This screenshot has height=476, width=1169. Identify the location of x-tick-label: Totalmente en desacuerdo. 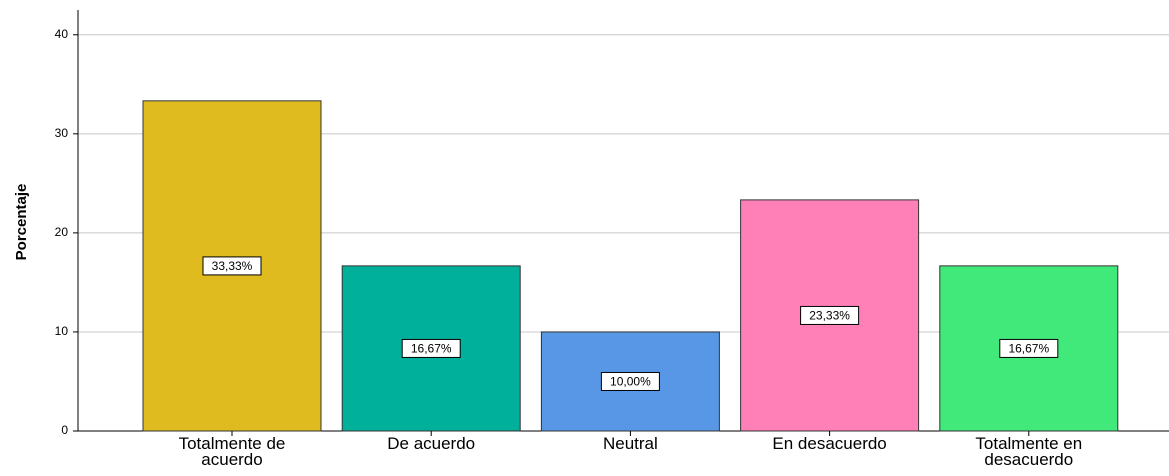
(1029, 451).